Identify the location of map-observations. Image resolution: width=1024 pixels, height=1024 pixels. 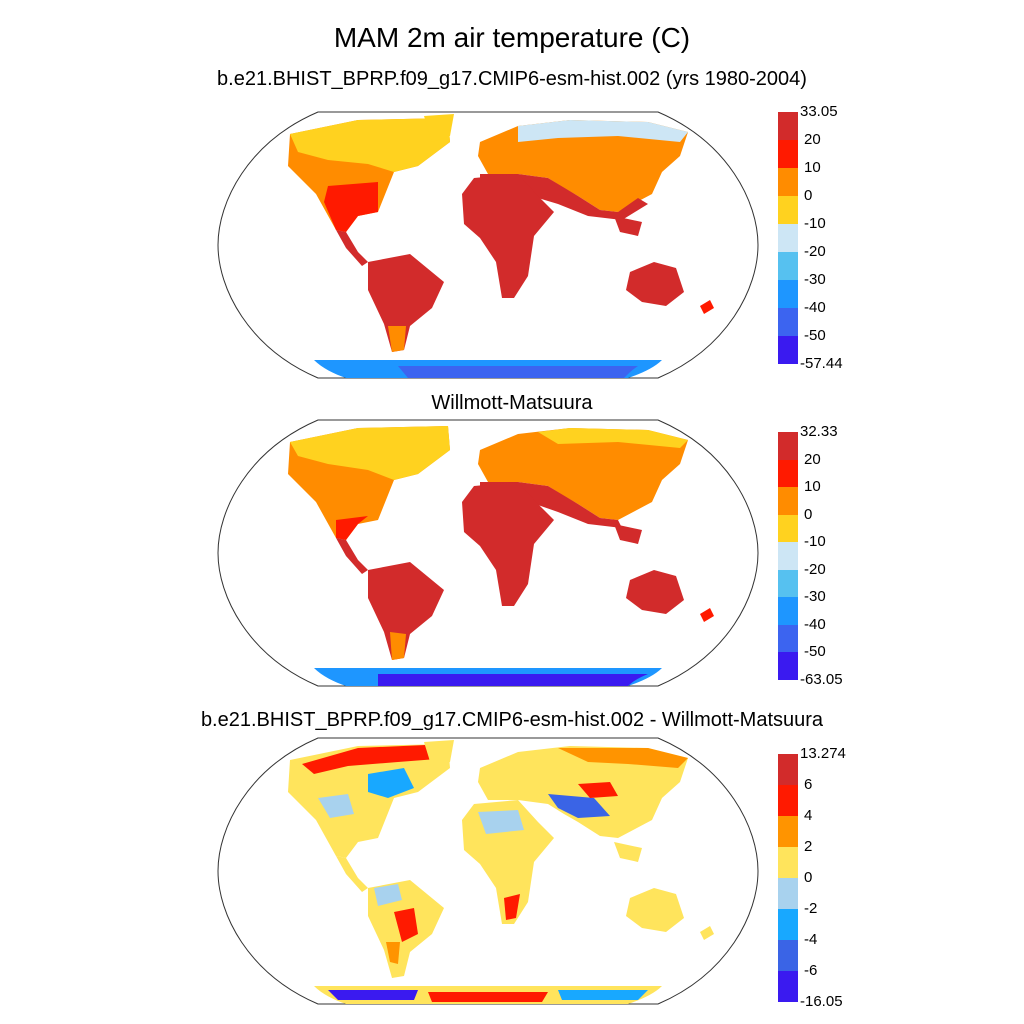
(488, 553).